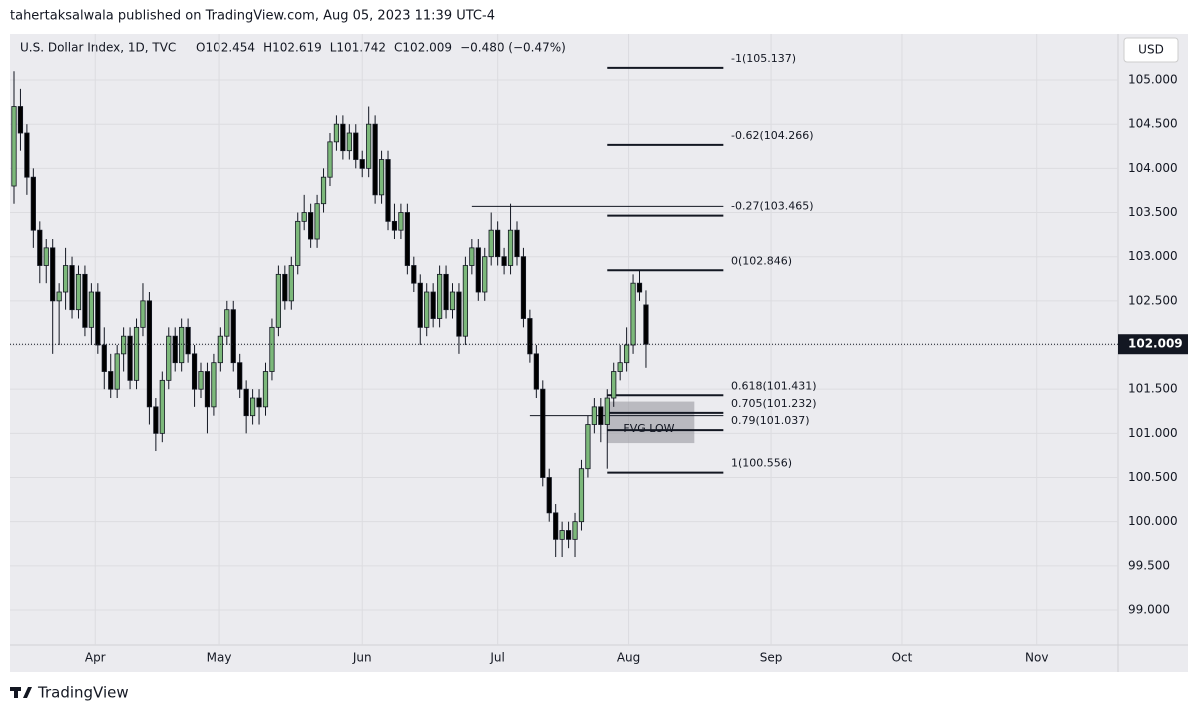 The height and width of the screenshot is (714, 1200). Describe the element at coordinates (358, 48) in the screenshot. I see `ohlc-value: L101.742` at that location.